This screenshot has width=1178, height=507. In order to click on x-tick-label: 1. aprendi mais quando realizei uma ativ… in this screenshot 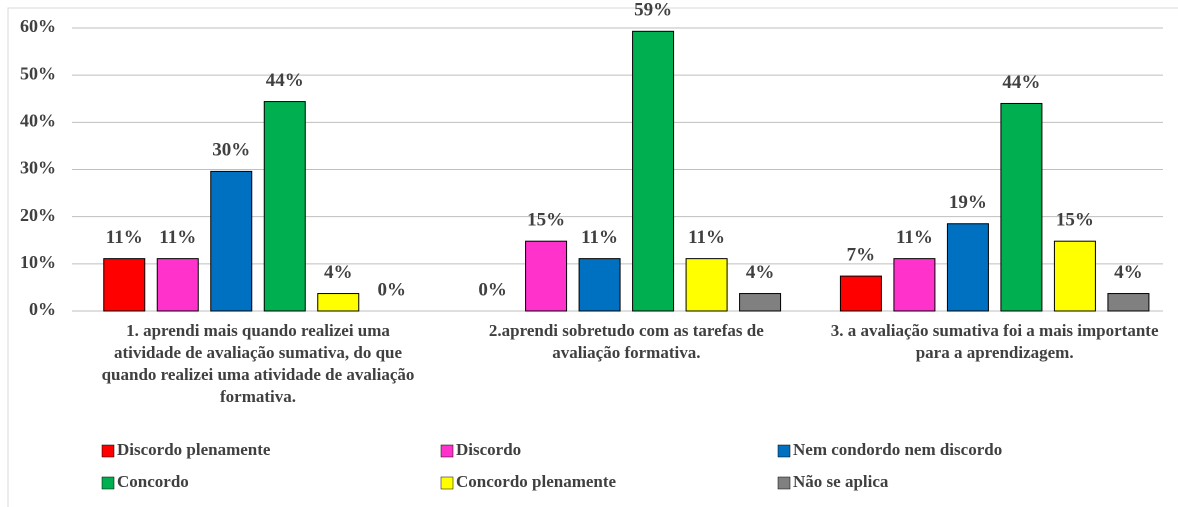, I will do `click(258, 363)`.